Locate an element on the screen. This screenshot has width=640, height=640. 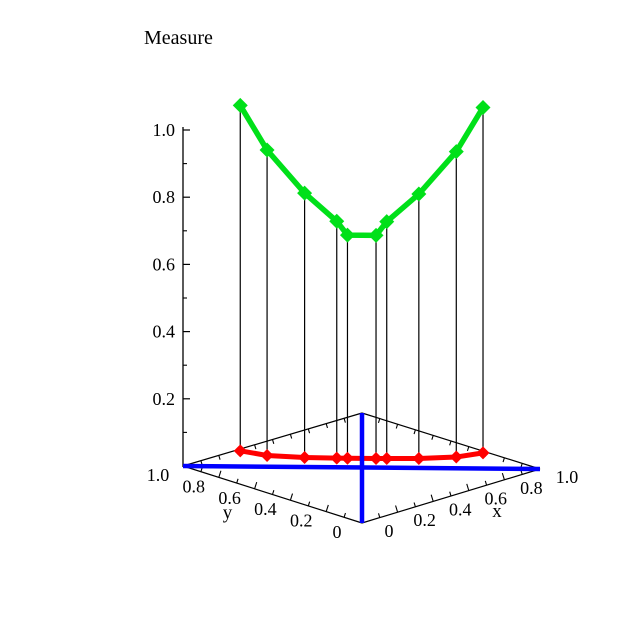
x-axis-tick-label: 0.2 is located at coordinates (424, 520).